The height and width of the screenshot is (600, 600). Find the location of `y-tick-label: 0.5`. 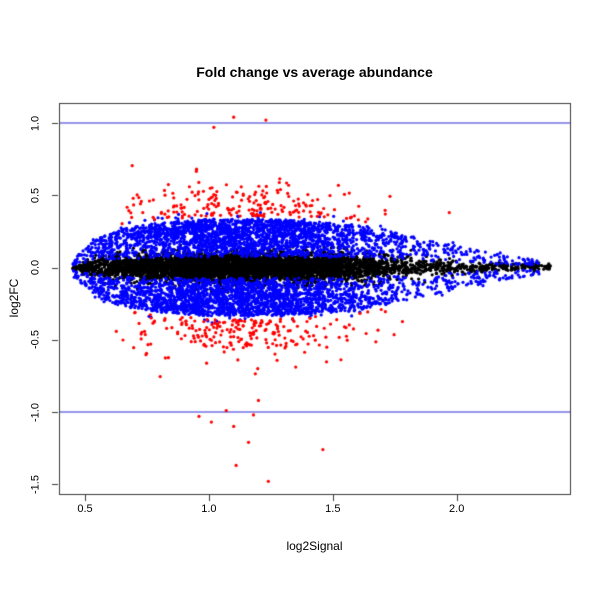

y-tick-label: 0.5 is located at coordinates (35, 195).